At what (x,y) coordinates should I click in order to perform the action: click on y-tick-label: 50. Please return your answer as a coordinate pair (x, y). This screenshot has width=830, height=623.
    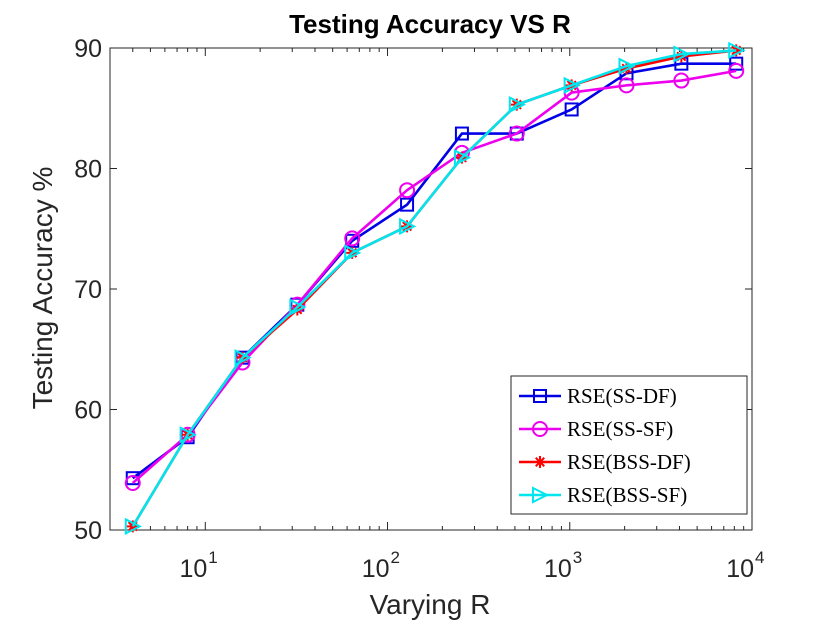
    Looking at the image, I should click on (88, 531).